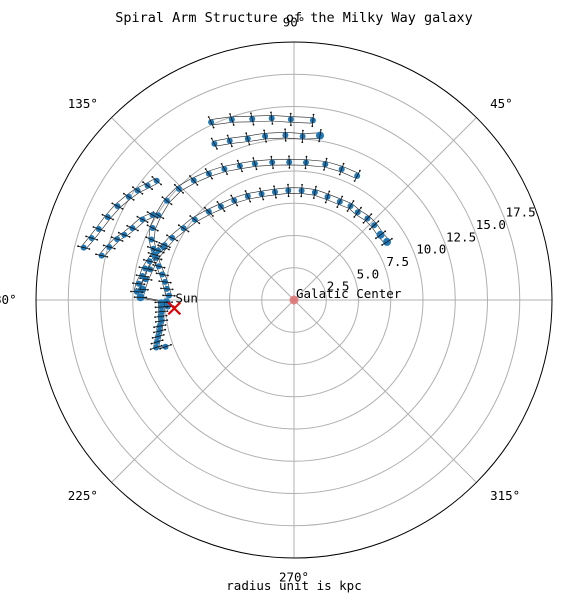  What do you see at coordinates (368, 273) in the screenshot?
I see `radial-tick-label: 5.0` at bounding box center [368, 273].